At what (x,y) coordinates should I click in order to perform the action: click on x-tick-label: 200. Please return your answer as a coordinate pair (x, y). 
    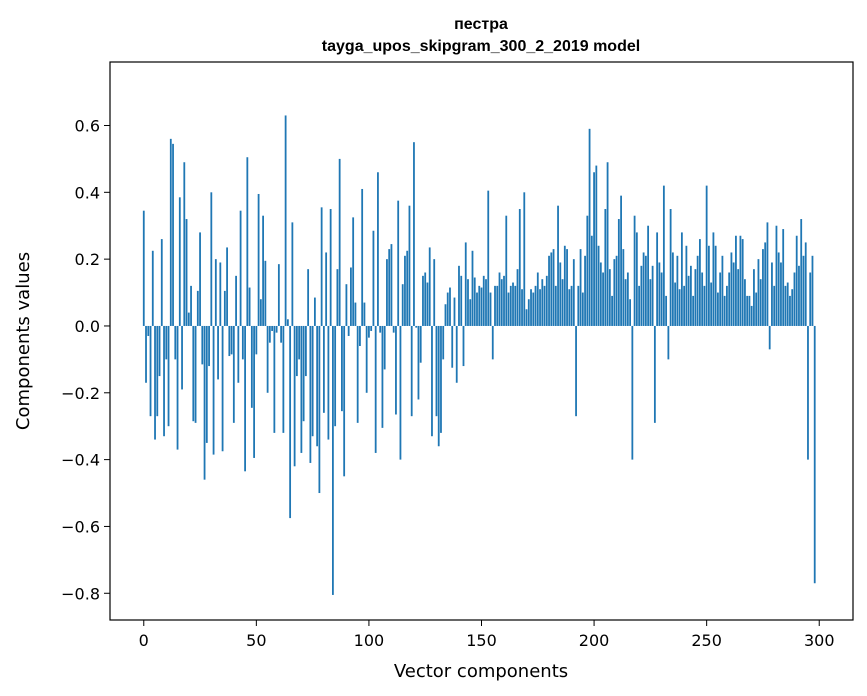
    Looking at the image, I should click on (594, 640).